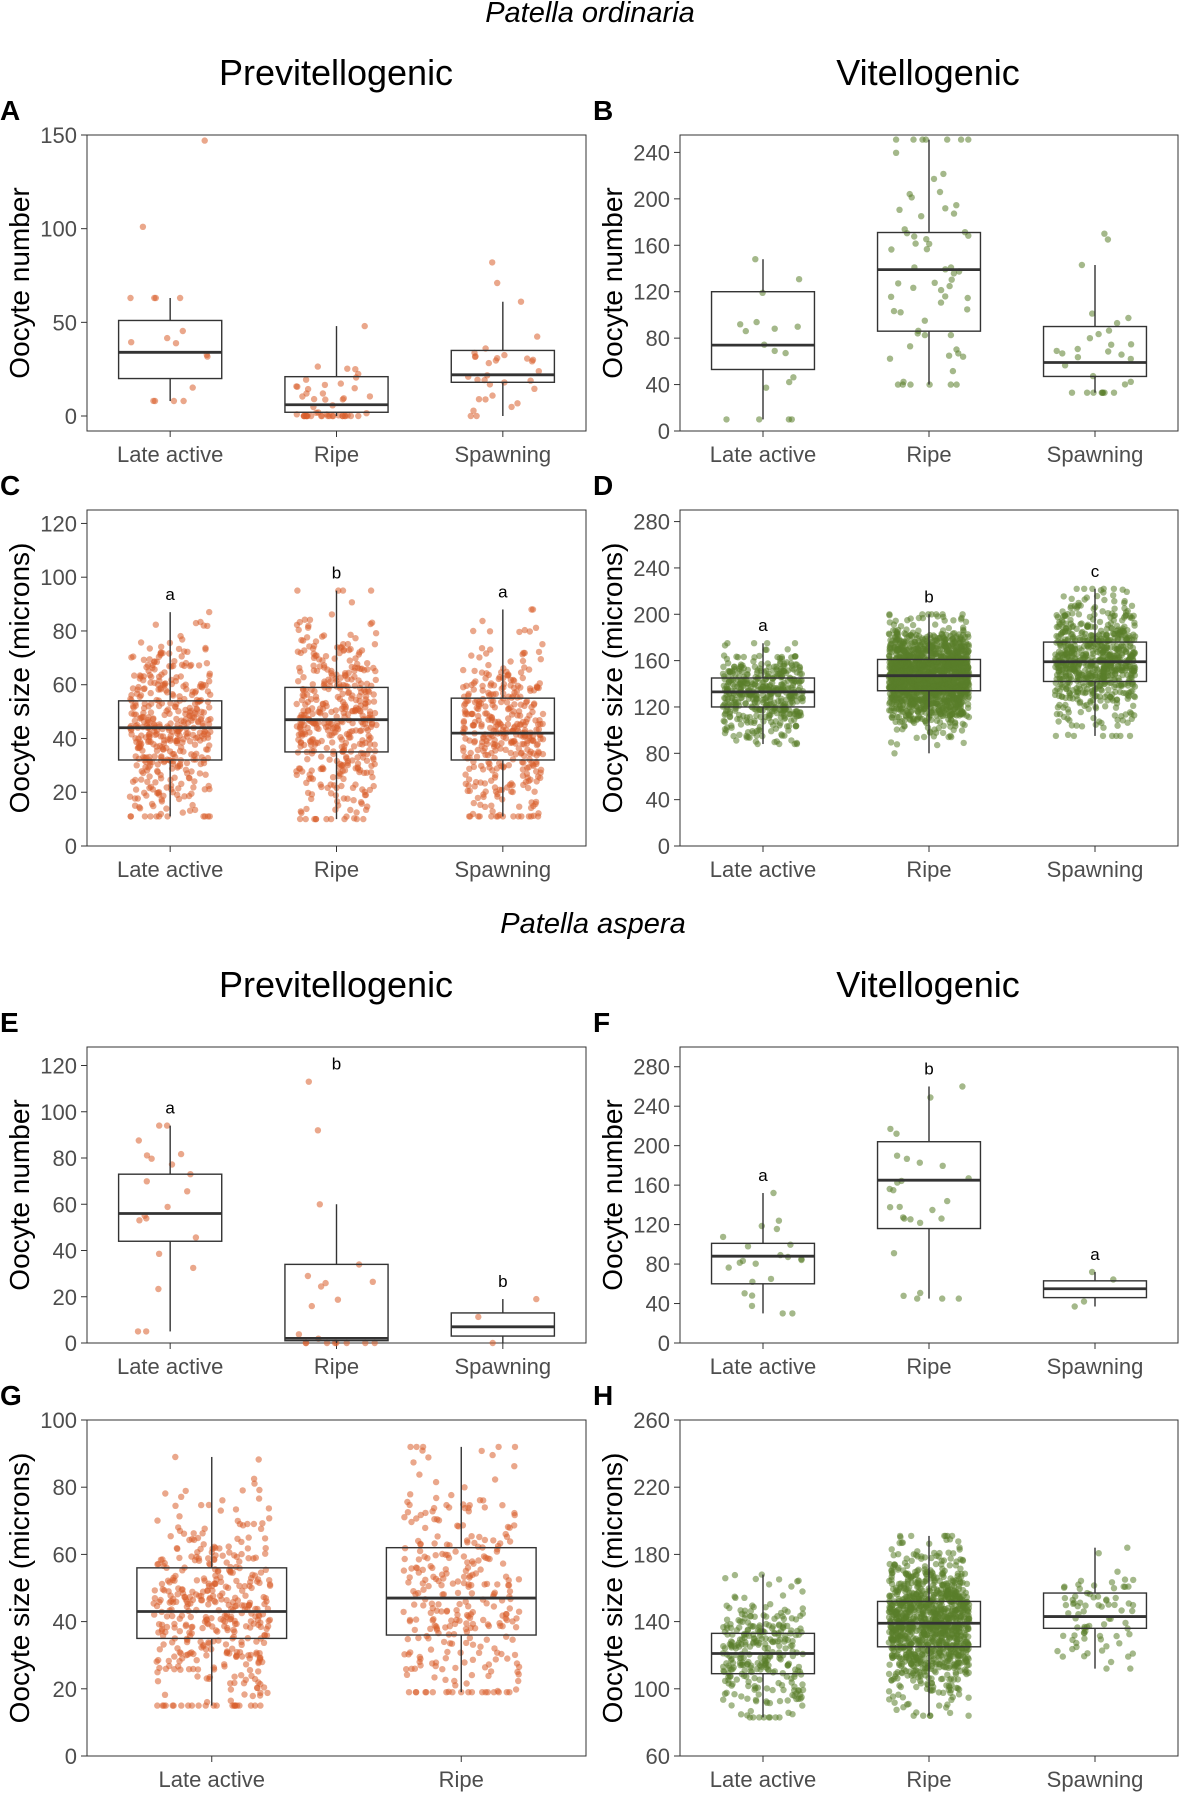 This screenshot has width=1181, height=1794. Describe the element at coordinates (336, 573) in the screenshot. I see `significance-letter: b` at that location.